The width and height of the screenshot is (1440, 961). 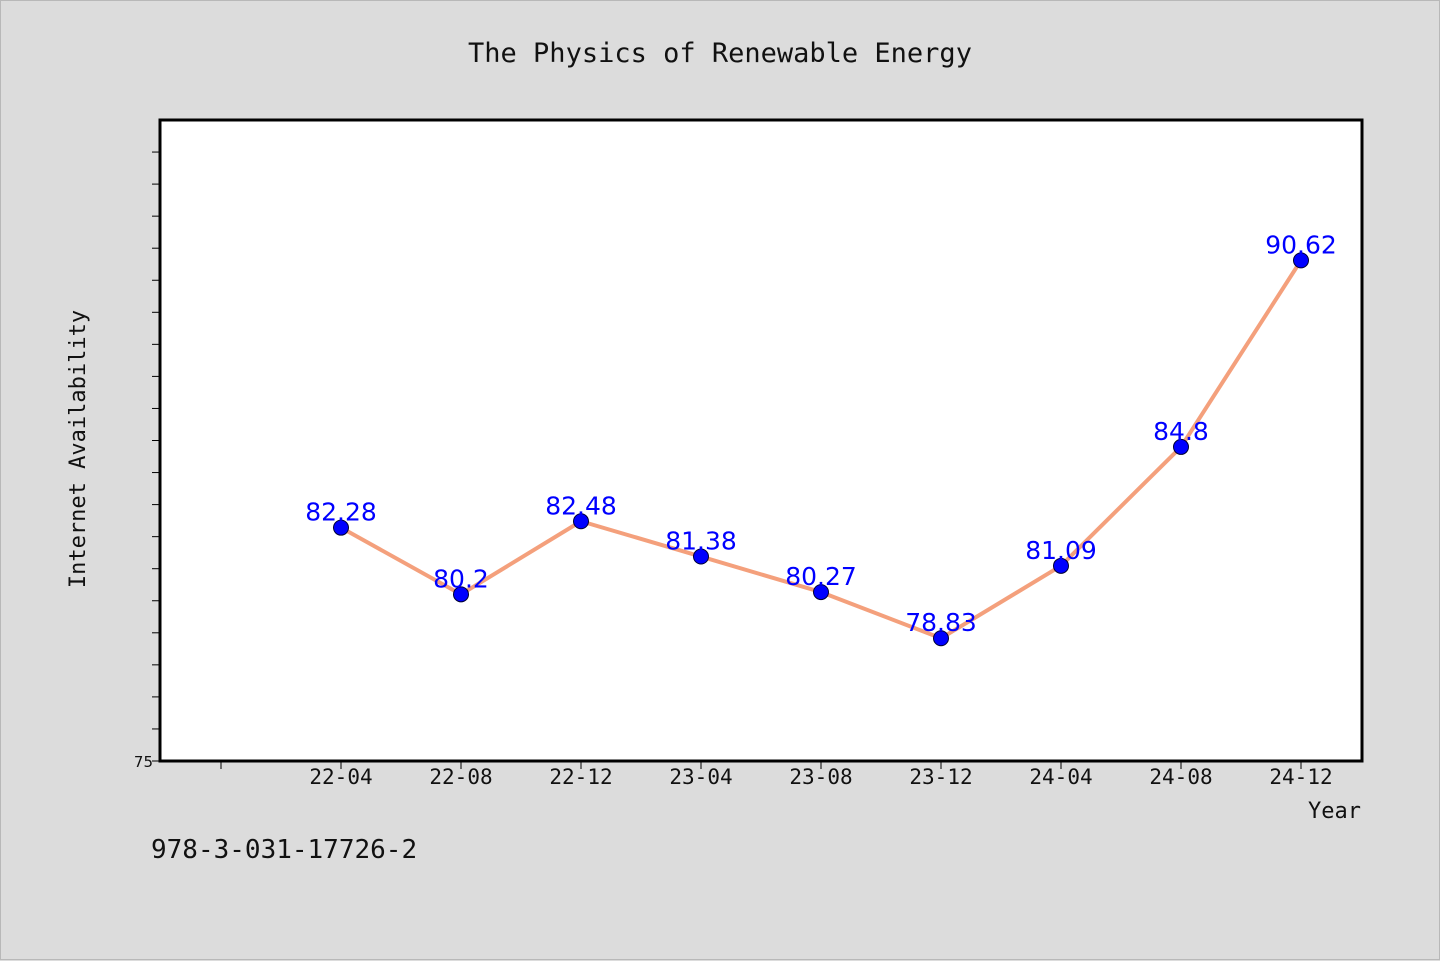 What do you see at coordinates (761, 765) in the screenshot?
I see `x-axis-ticks` at bounding box center [761, 765].